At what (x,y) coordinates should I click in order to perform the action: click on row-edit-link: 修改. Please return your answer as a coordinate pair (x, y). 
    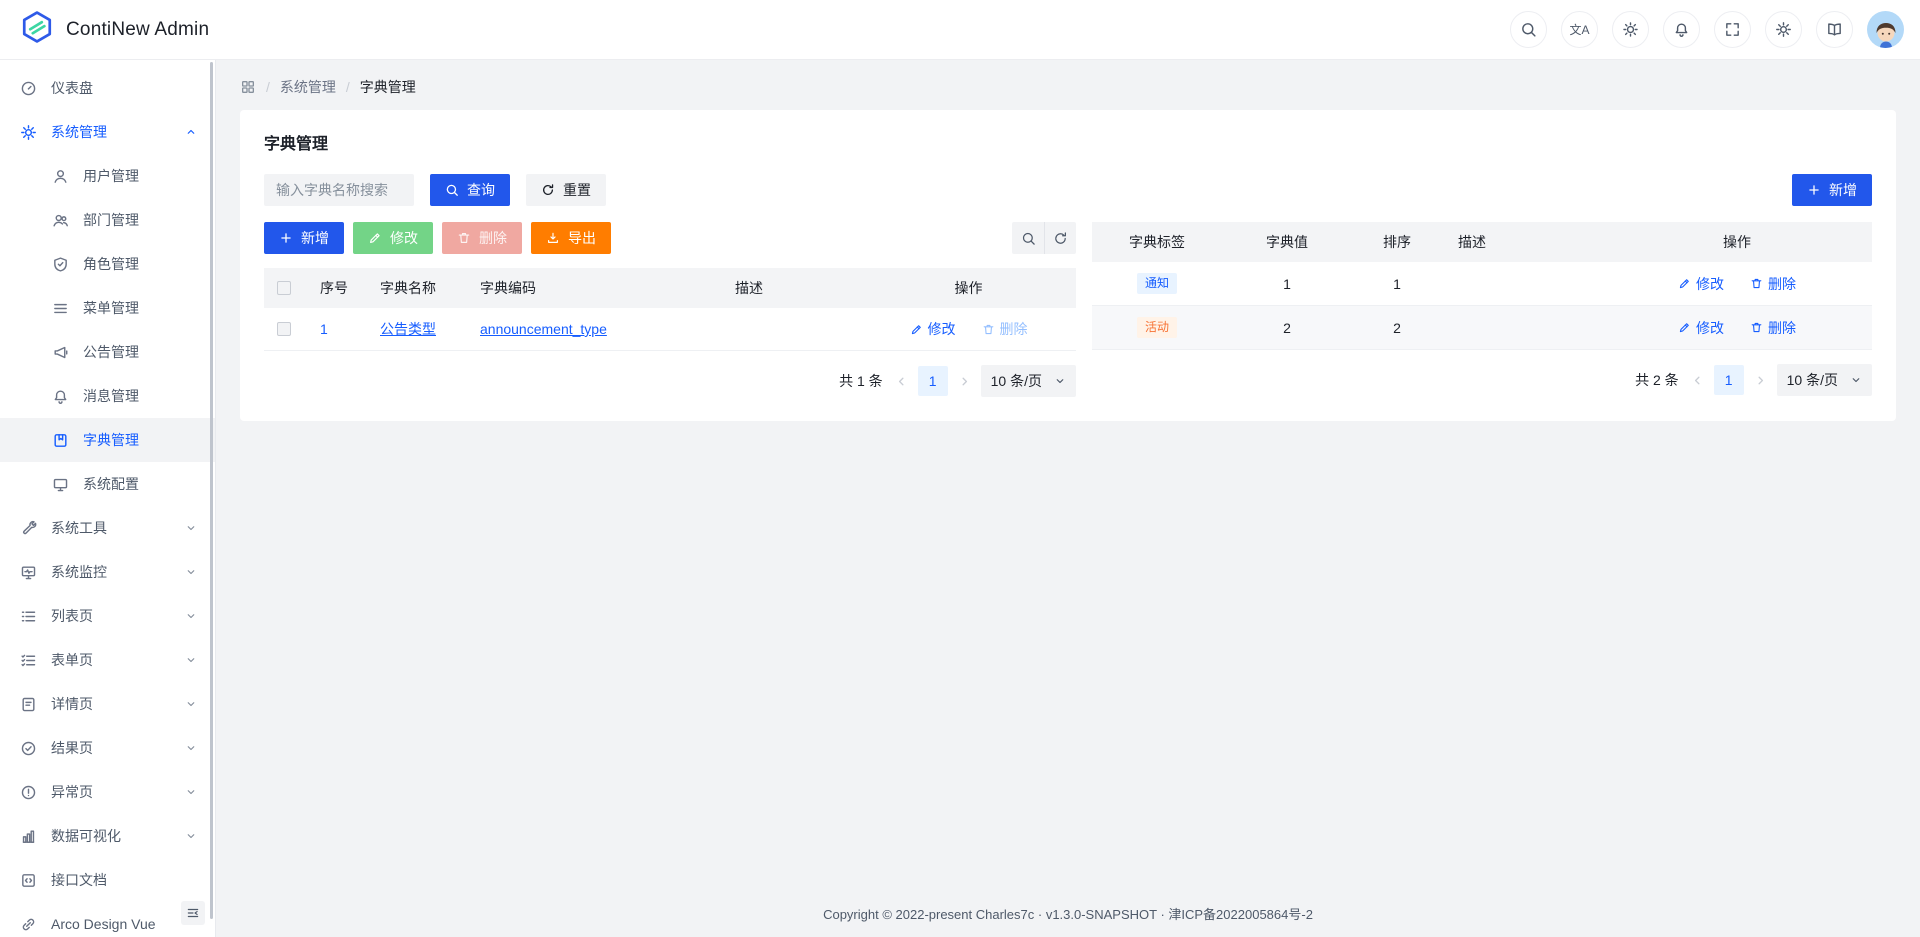
    Looking at the image, I should click on (933, 329).